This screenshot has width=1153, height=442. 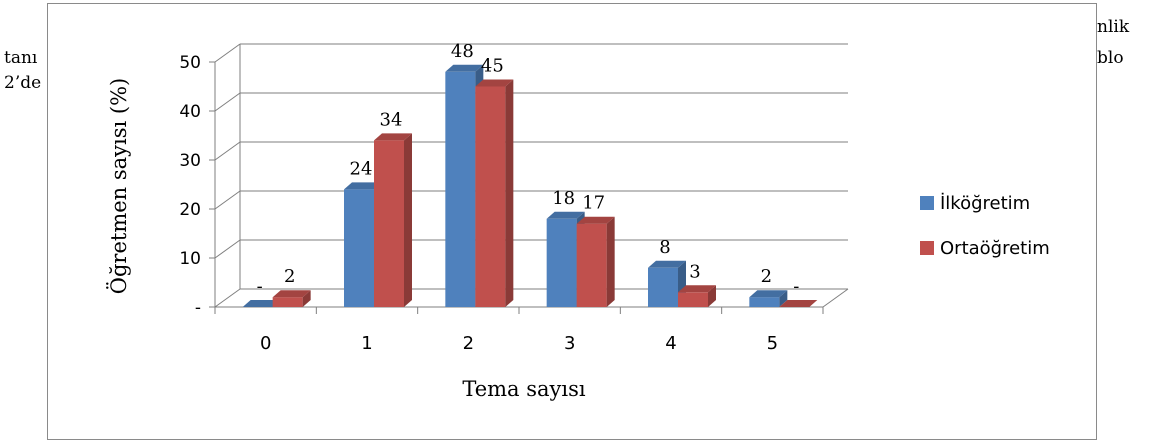 What do you see at coordinates (265, 343) in the screenshot?
I see `x-tick-label: 0` at bounding box center [265, 343].